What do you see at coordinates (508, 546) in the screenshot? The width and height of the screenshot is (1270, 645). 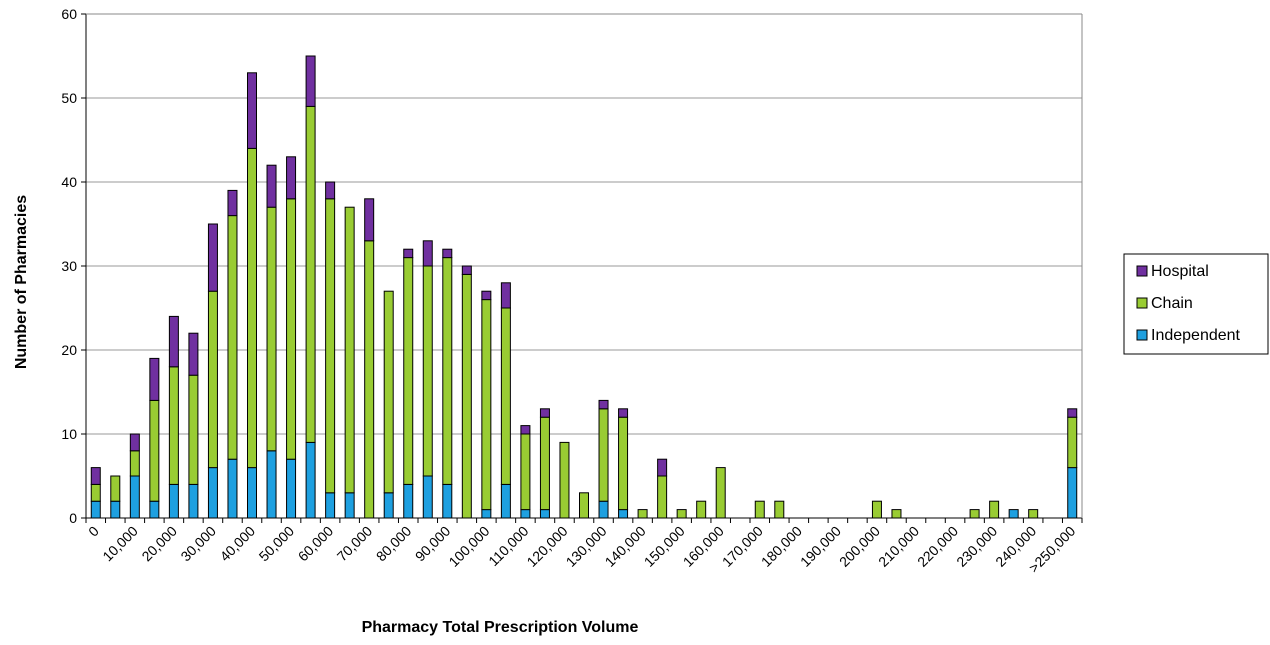 I see `x-tick-label: 110,000` at bounding box center [508, 546].